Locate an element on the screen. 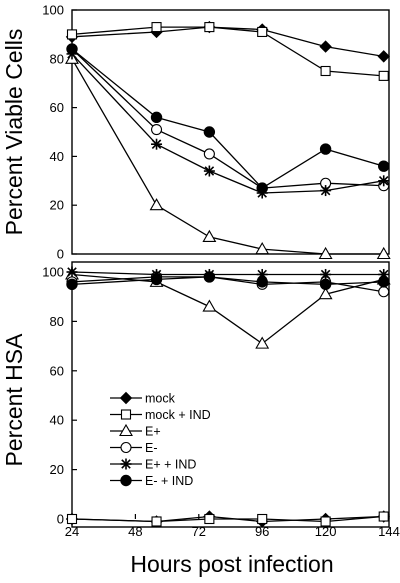 This screenshot has height=583, width=400. bottom-series-eminus-plus-ind is located at coordinates (228, 281).